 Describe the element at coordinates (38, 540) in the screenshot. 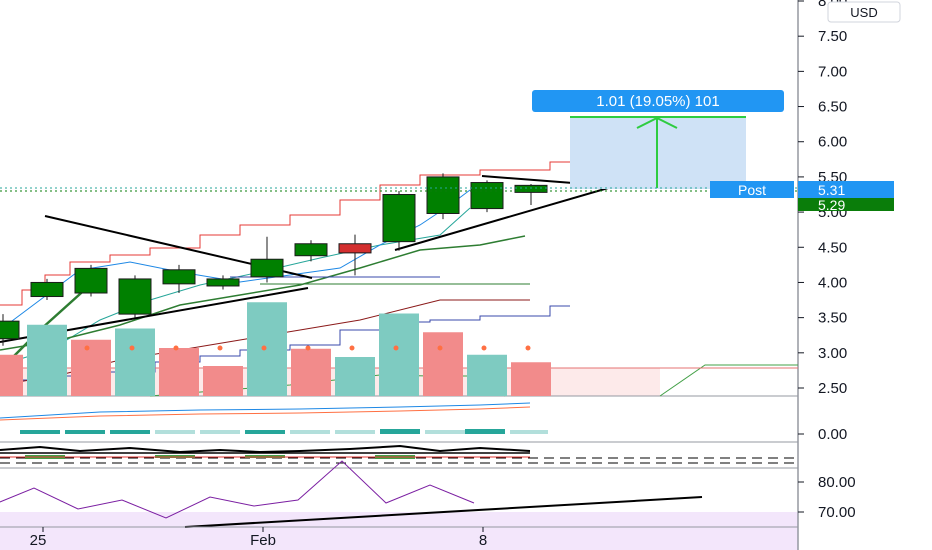

I see `time-label-25: 25` at that location.